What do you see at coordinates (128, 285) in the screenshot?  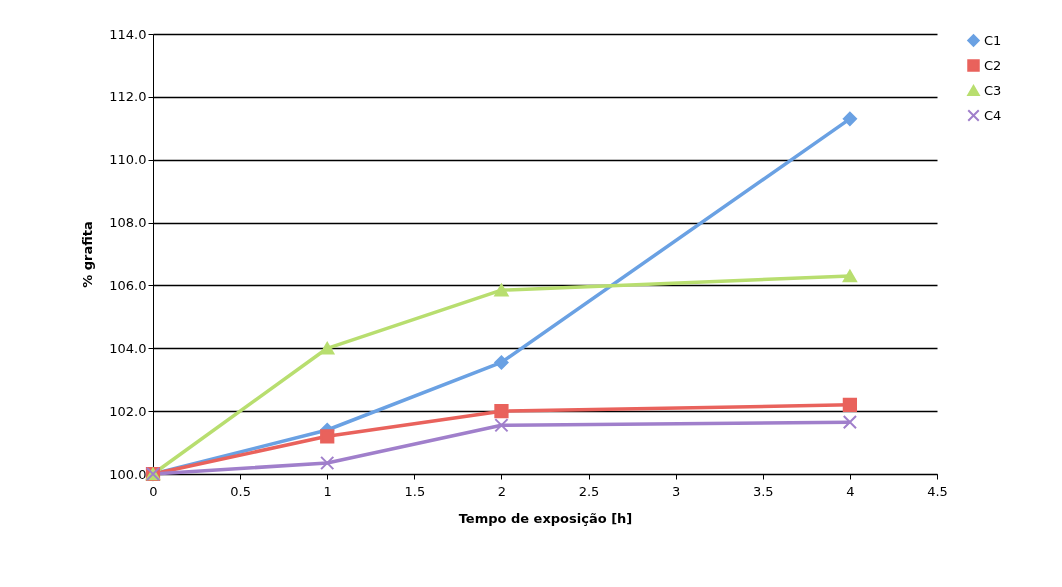 I see `y-tick-label: 106.0` at bounding box center [128, 285].